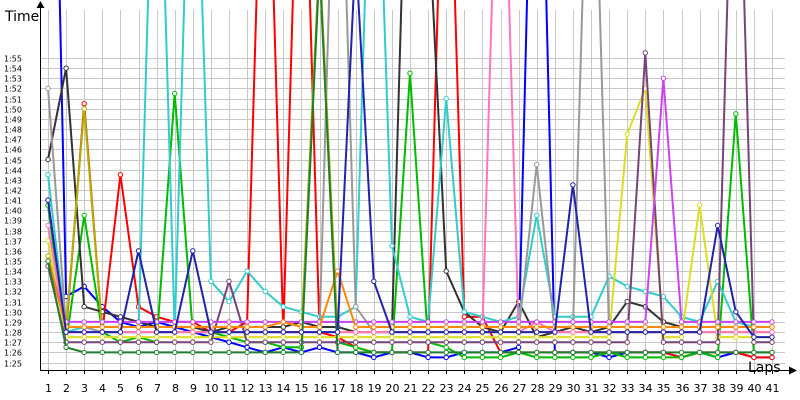  I want to click on x-tick-label: 38, so click(719, 388).